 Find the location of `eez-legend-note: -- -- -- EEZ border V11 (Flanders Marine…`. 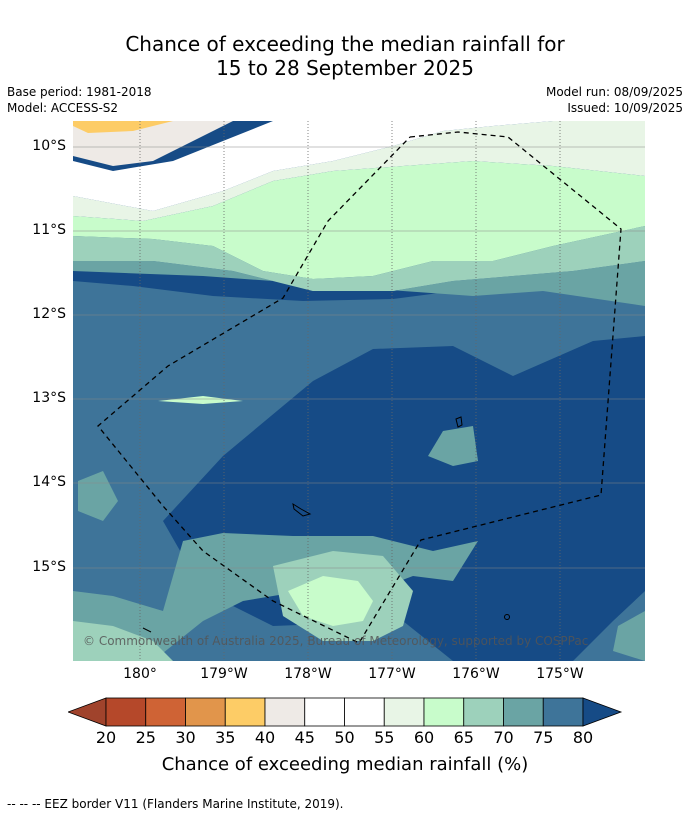

eez-legend-note: -- -- -- EEZ border V11 (Flanders Marine… is located at coordinates (175, 804).